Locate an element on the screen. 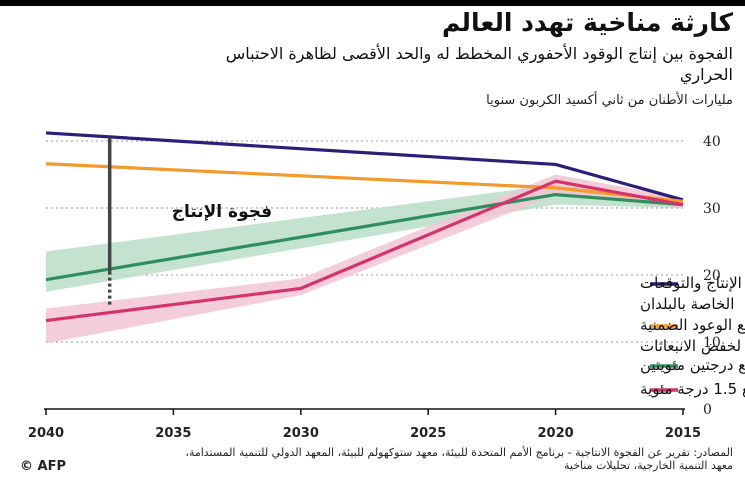 Image resolution: width=745 pixels, height=483 pixels. x-tick-label: 2035 is located at coordinates (173, 433).